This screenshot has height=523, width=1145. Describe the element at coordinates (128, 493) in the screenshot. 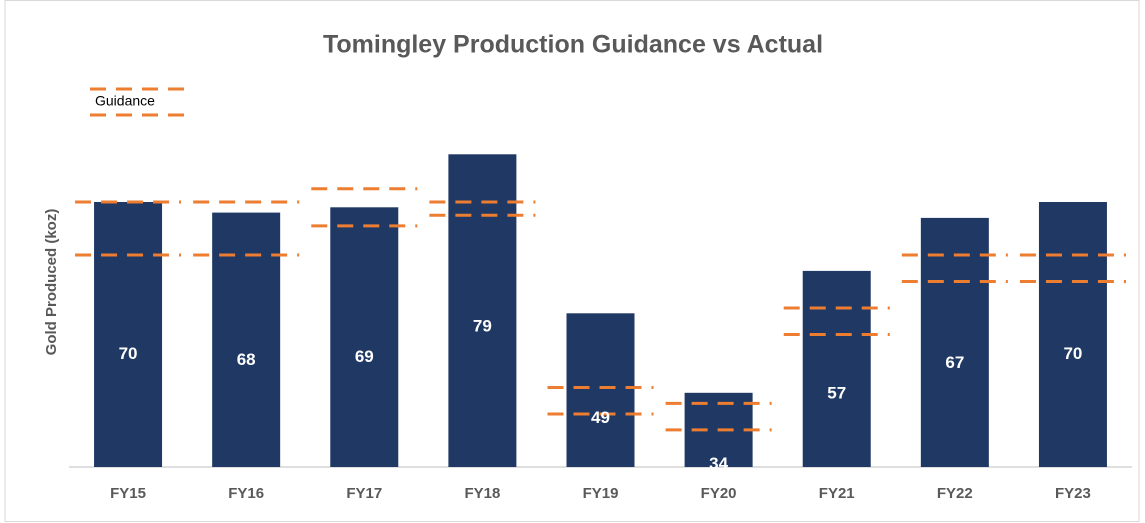

I see `x-tick-label: FY15` at that location.